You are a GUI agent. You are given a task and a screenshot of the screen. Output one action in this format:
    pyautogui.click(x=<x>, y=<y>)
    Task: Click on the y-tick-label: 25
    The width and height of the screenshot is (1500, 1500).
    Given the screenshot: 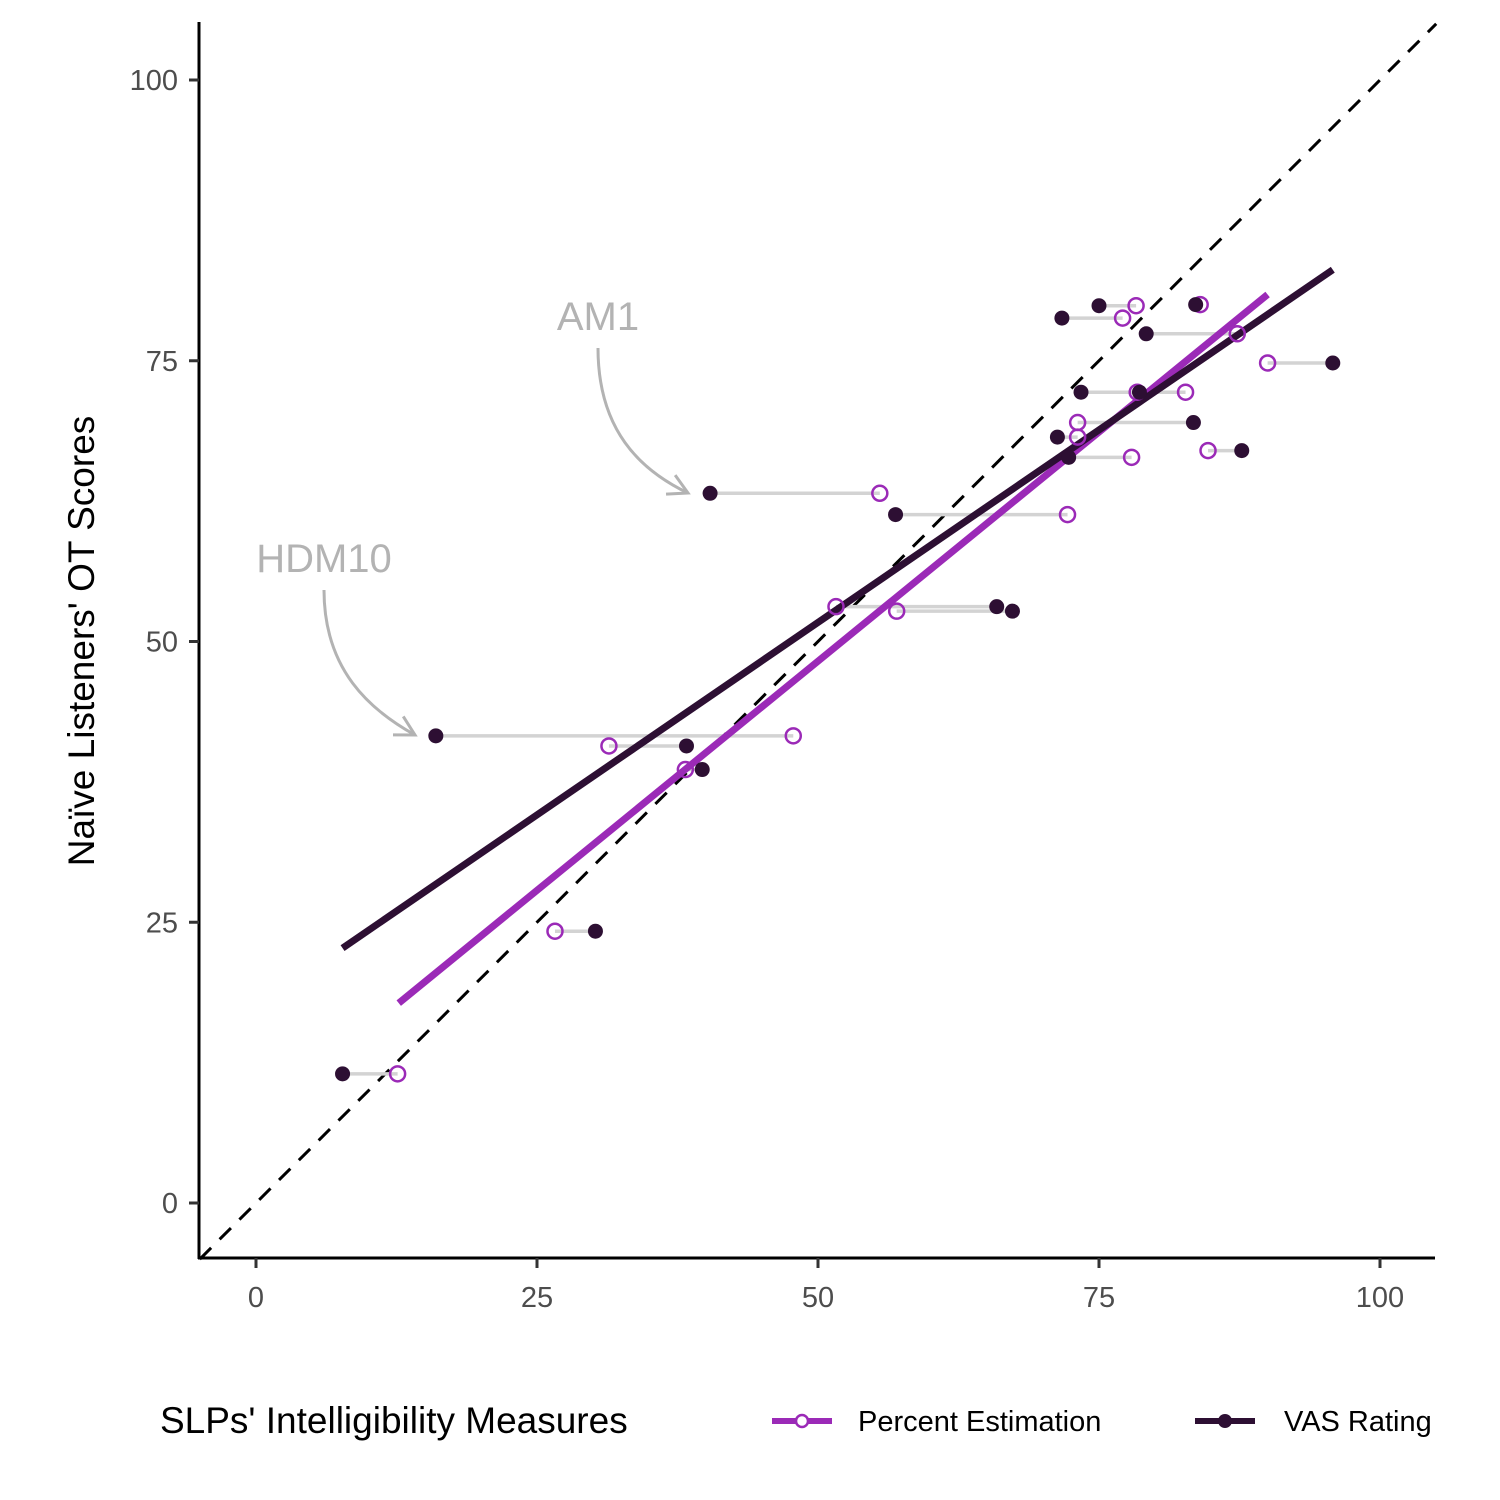 What is the action you would take?
    pyautogui.click(x=162, y=923)
    